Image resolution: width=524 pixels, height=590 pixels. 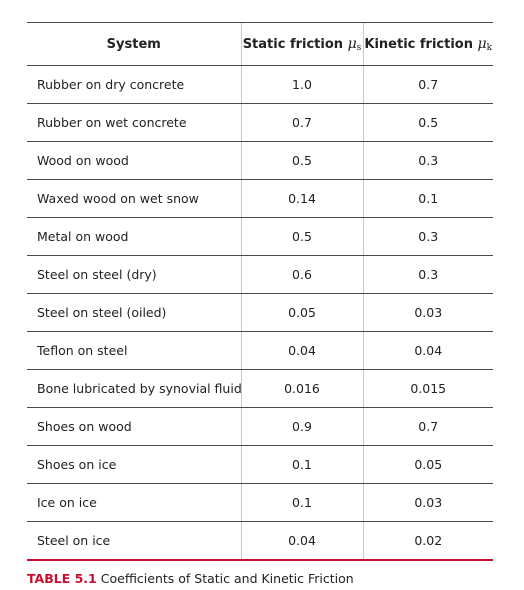 I want to click on cell-system: Steel on ice, so click(x=134, y=541).